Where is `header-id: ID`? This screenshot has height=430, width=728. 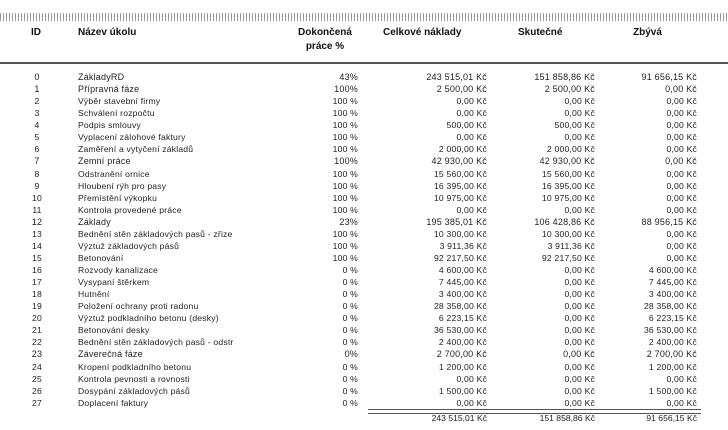 header-id: ID is located at coordinates (36, 32).